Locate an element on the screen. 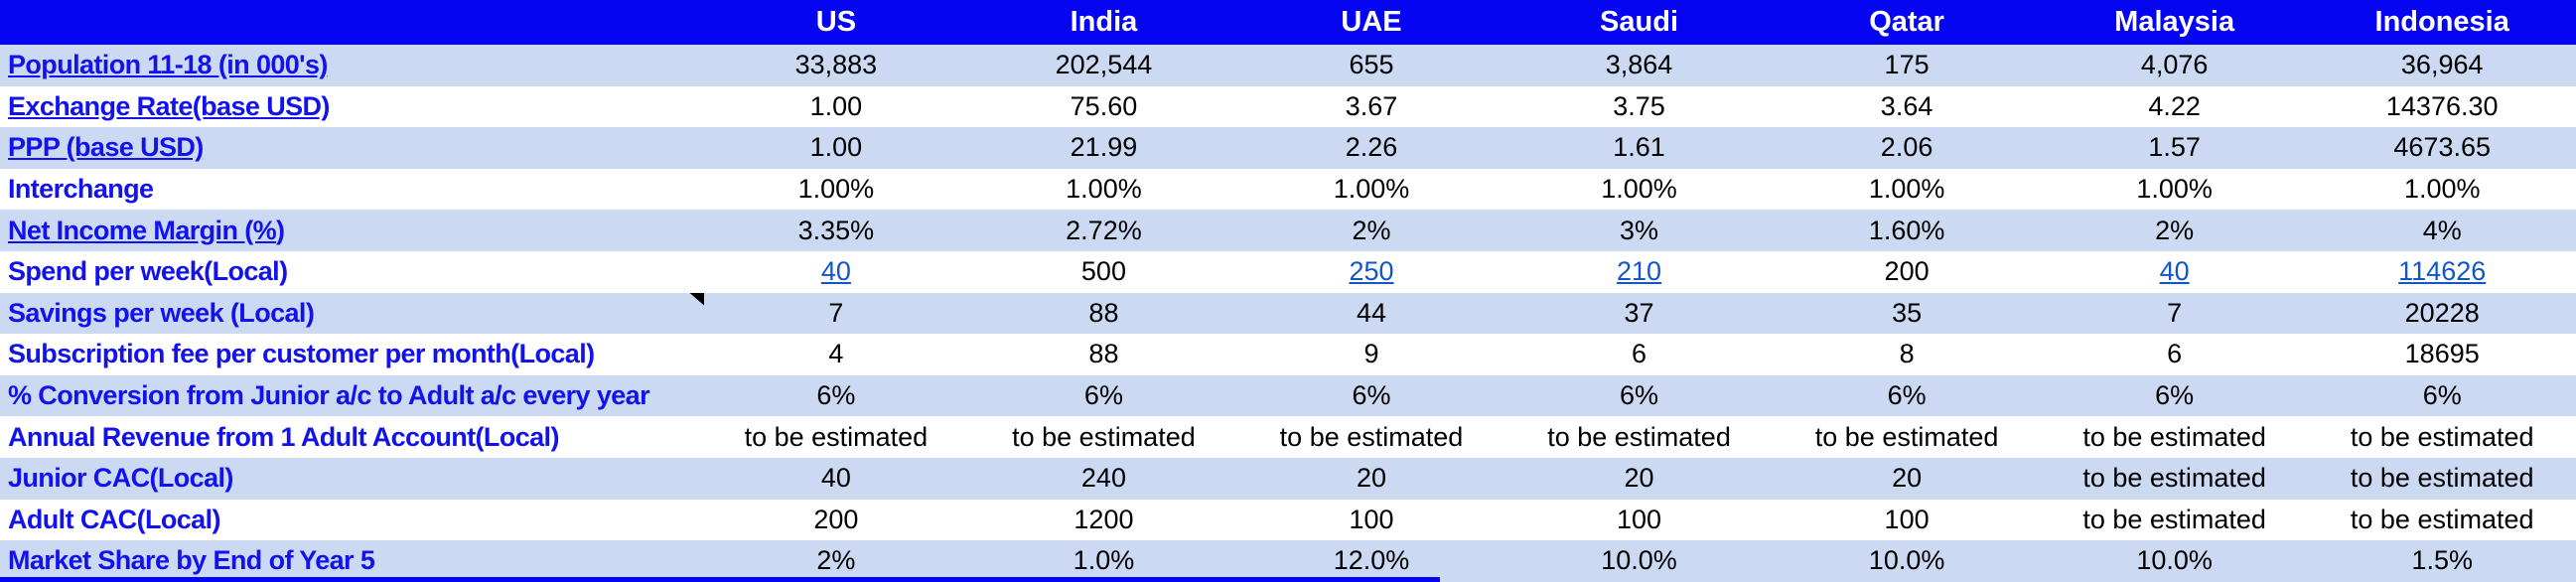 This screenshot has width=2576, height=582. cell-link: 114626 is located at coordinates (2443, 271).